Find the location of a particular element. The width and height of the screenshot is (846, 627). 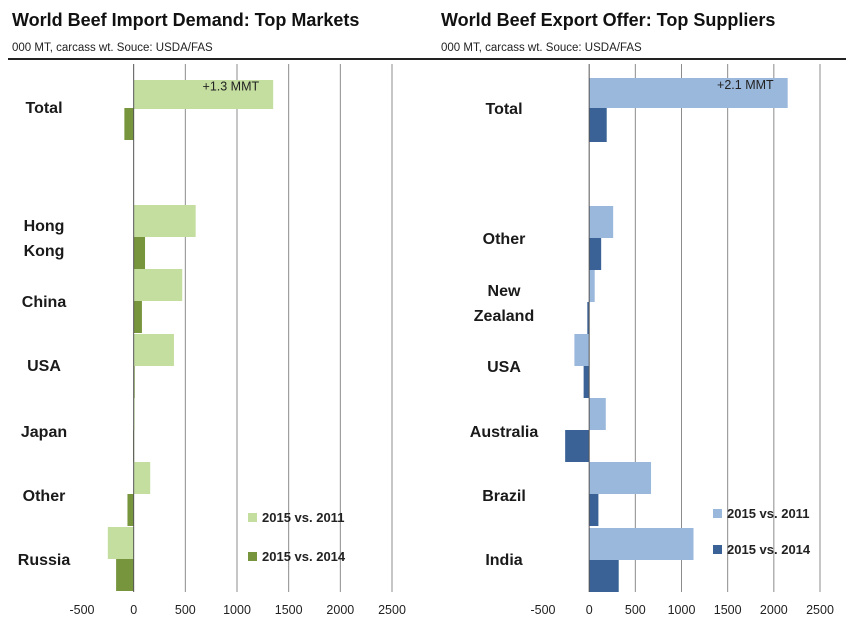

export-category-label: Zealand is located at coordinates (504, 316).